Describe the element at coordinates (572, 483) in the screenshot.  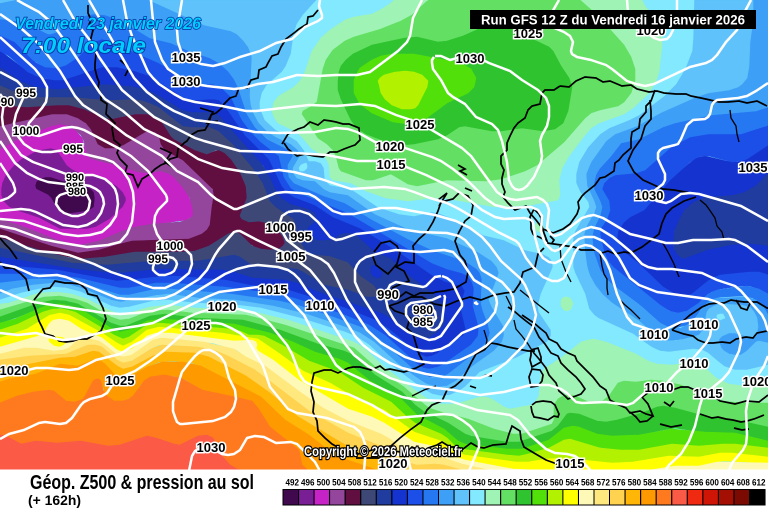
I see `svg-text: 564` at that location.